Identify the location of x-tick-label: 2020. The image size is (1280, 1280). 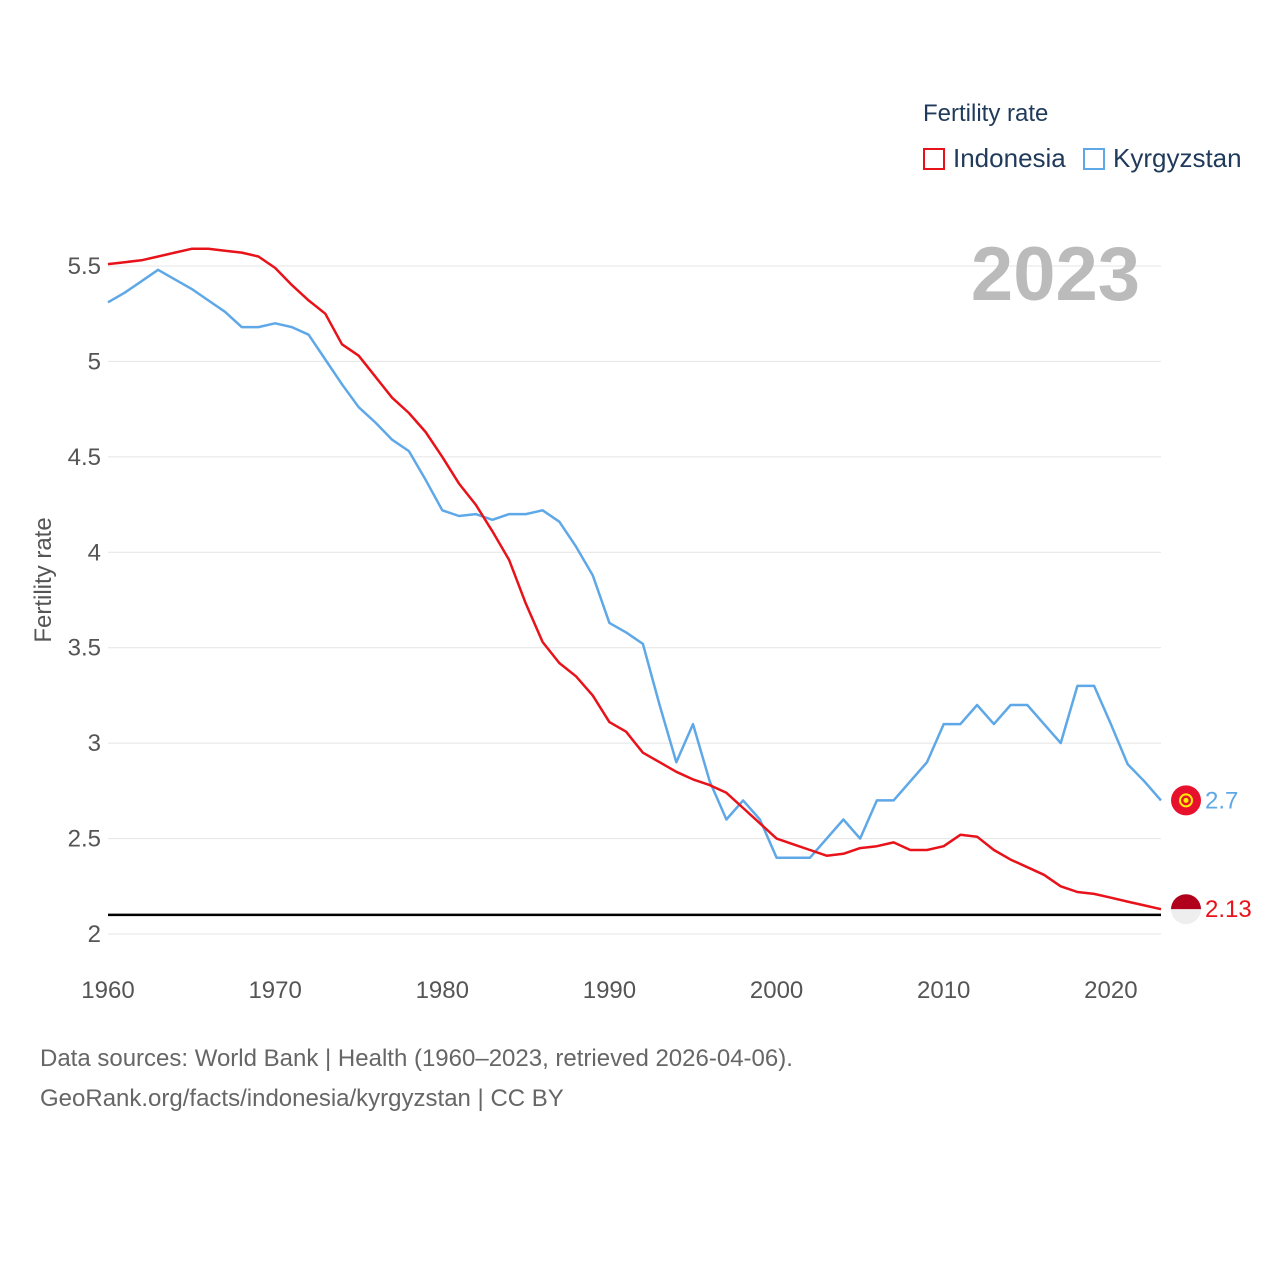
(1110, 990).